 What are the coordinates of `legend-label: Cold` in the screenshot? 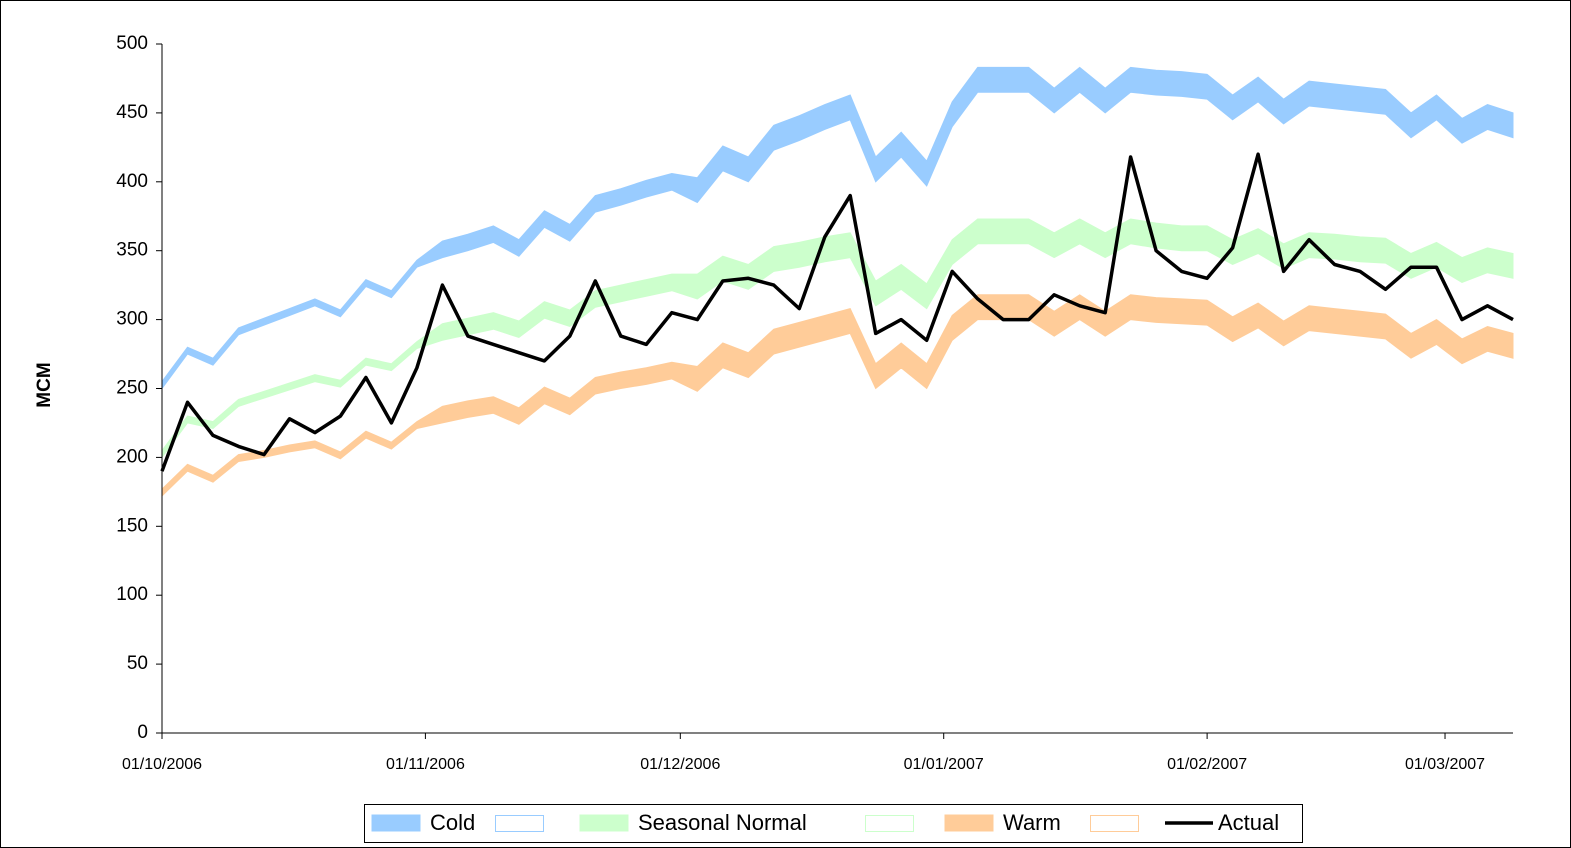 It's located at (452, 822).